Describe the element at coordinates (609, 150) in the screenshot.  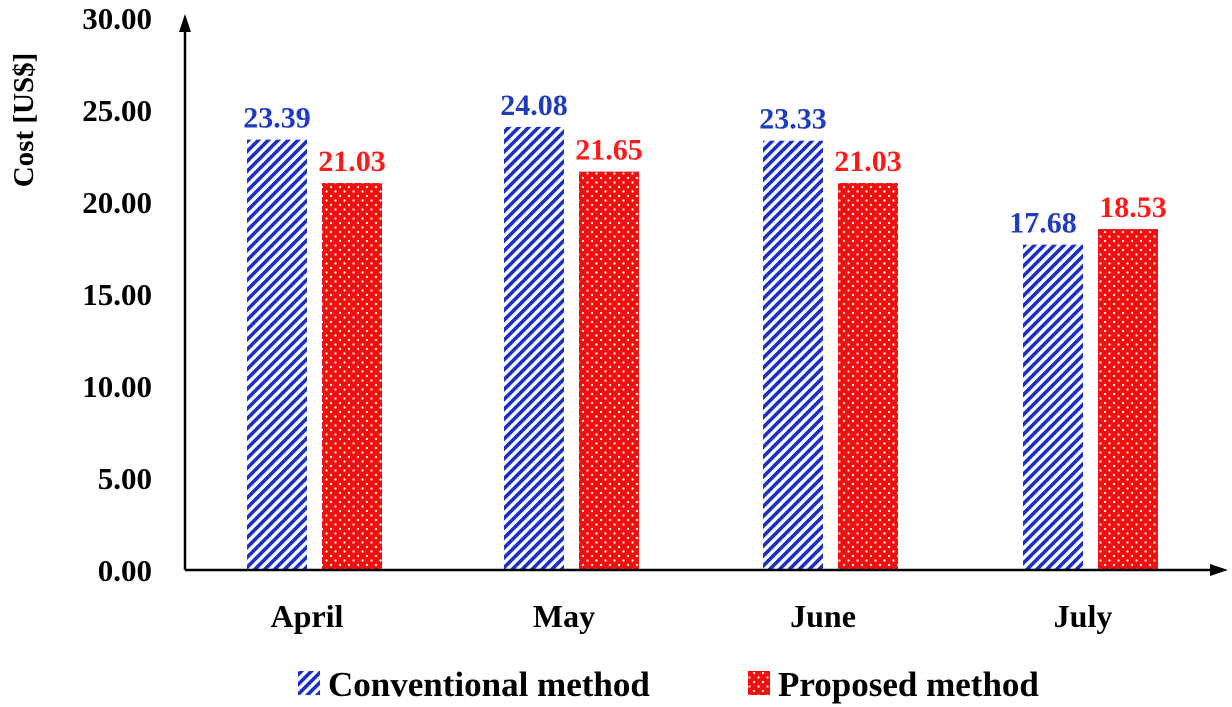
I see `value-label-proposed-may: 21.65` at that location.